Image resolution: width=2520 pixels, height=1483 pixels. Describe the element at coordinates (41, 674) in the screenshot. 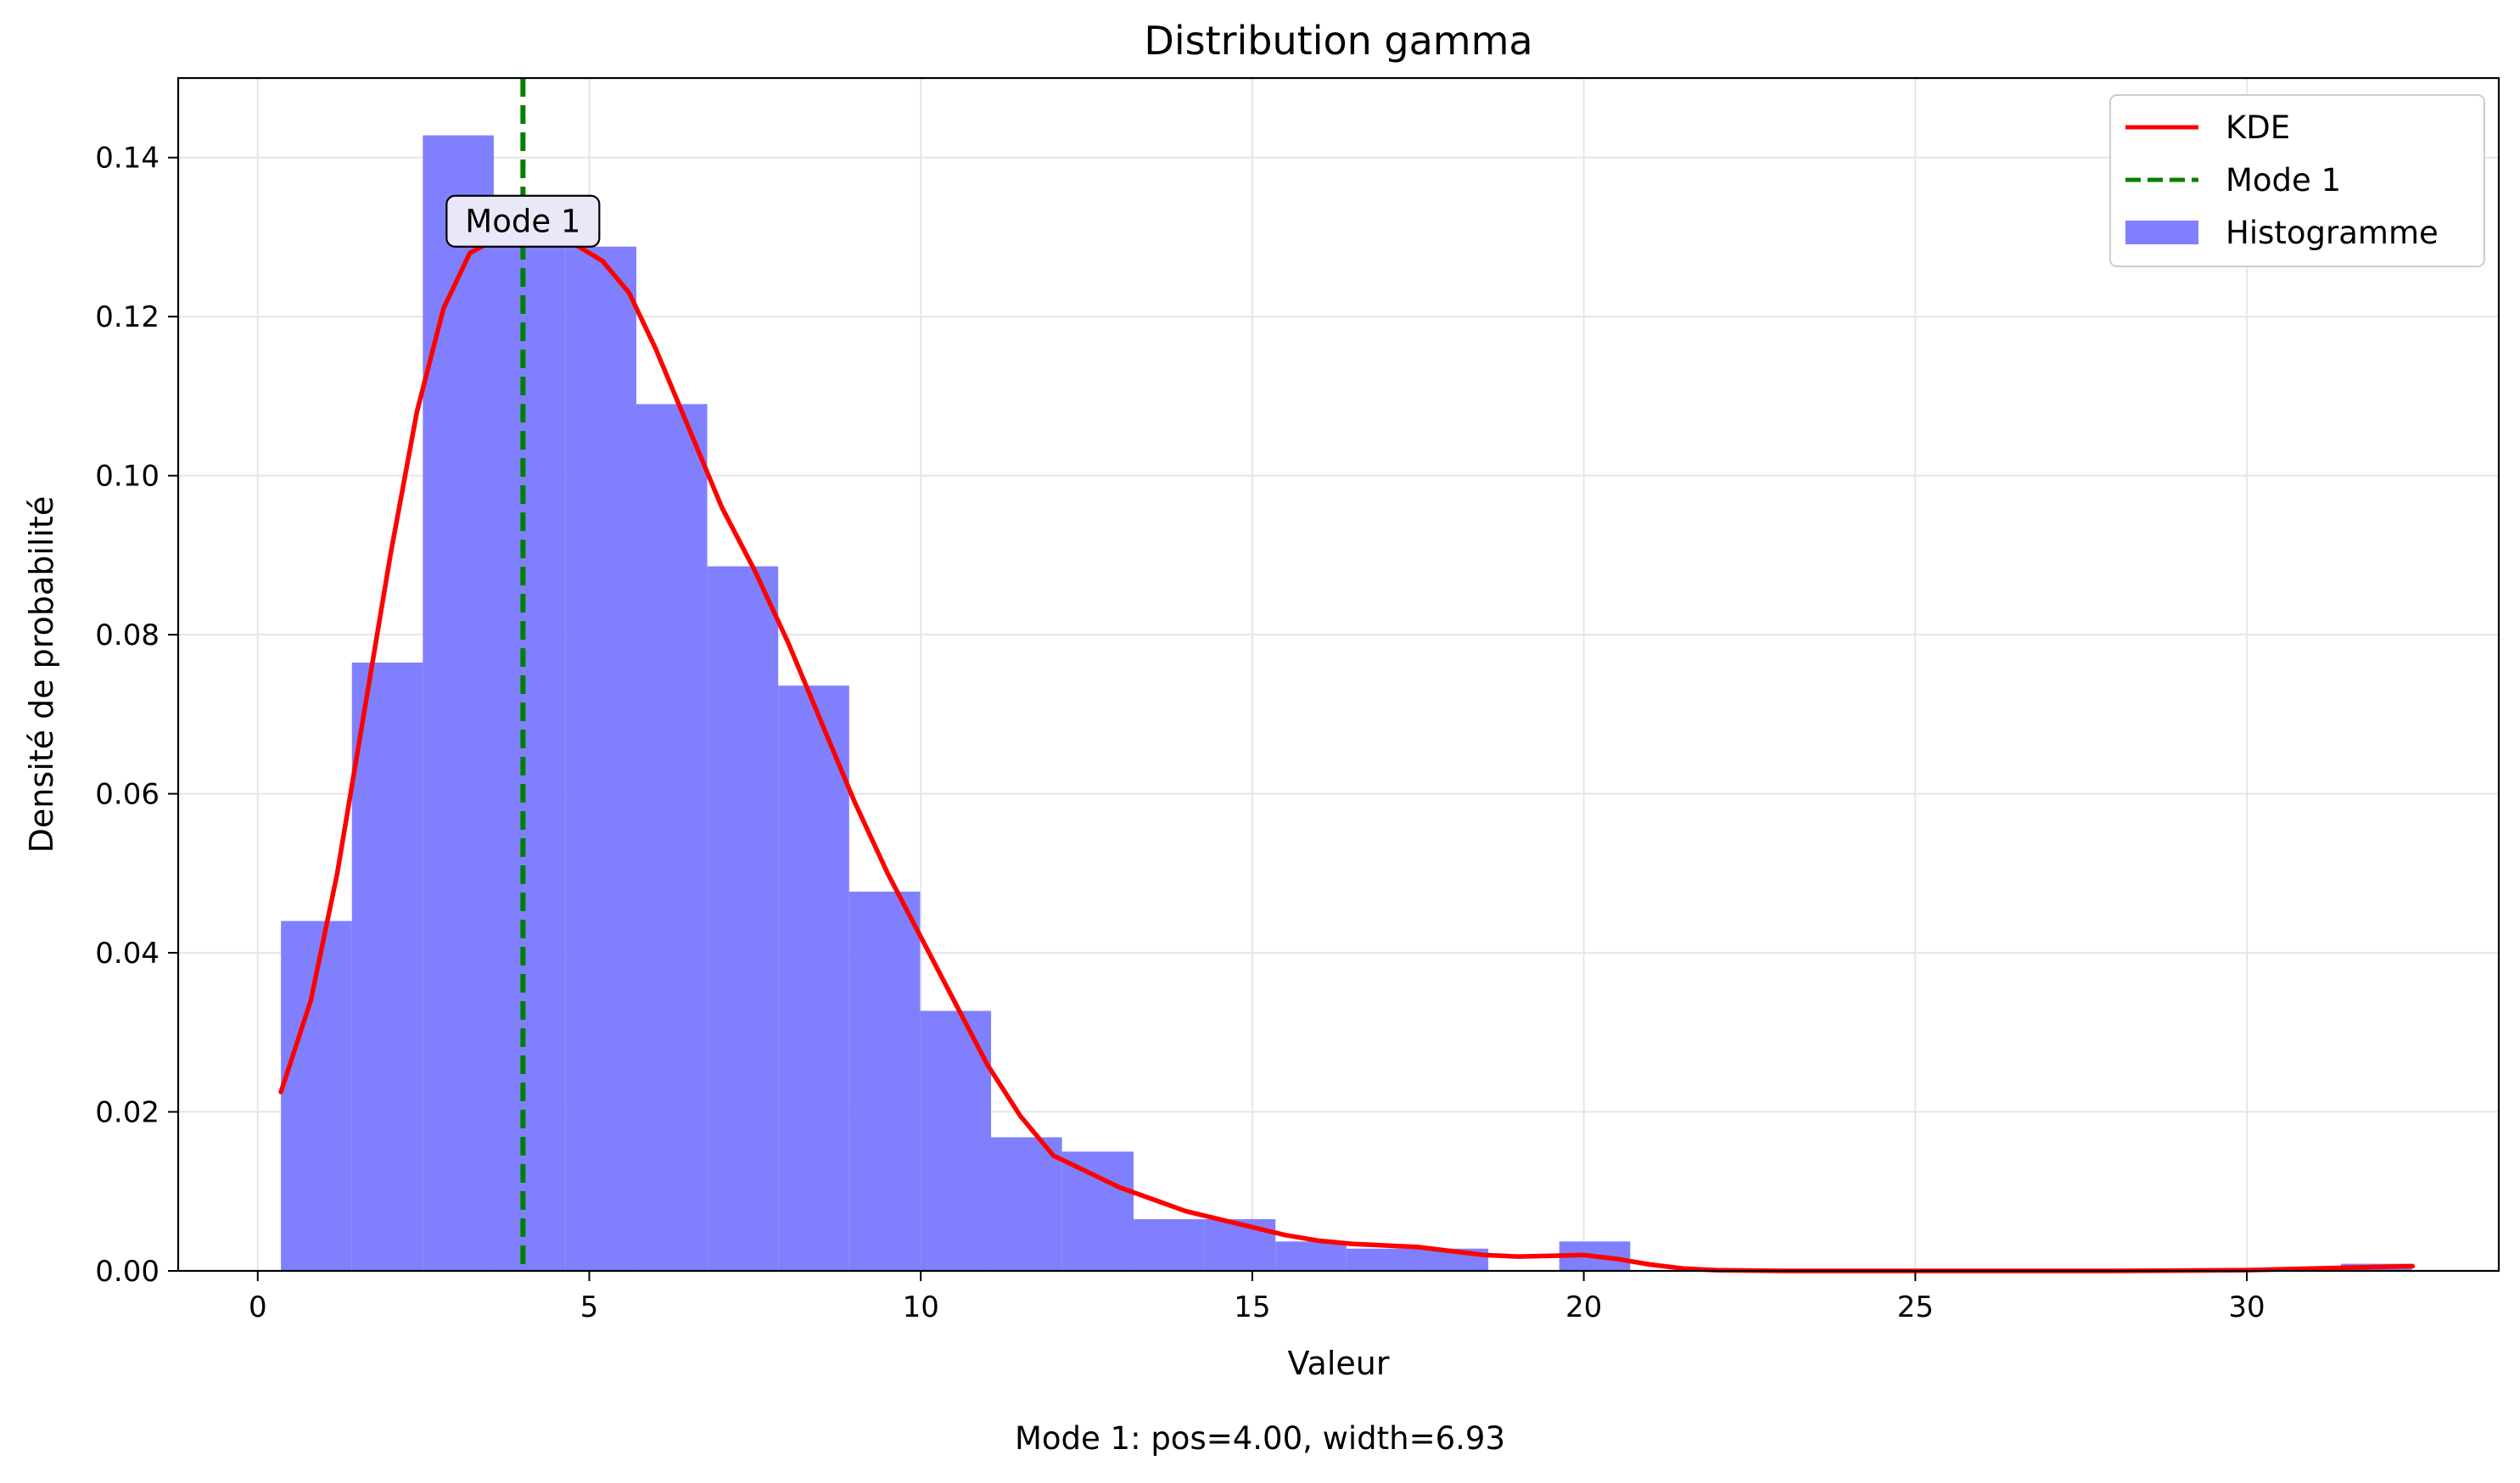

I see `y-axis-label: Densité de probabilité` at that location.